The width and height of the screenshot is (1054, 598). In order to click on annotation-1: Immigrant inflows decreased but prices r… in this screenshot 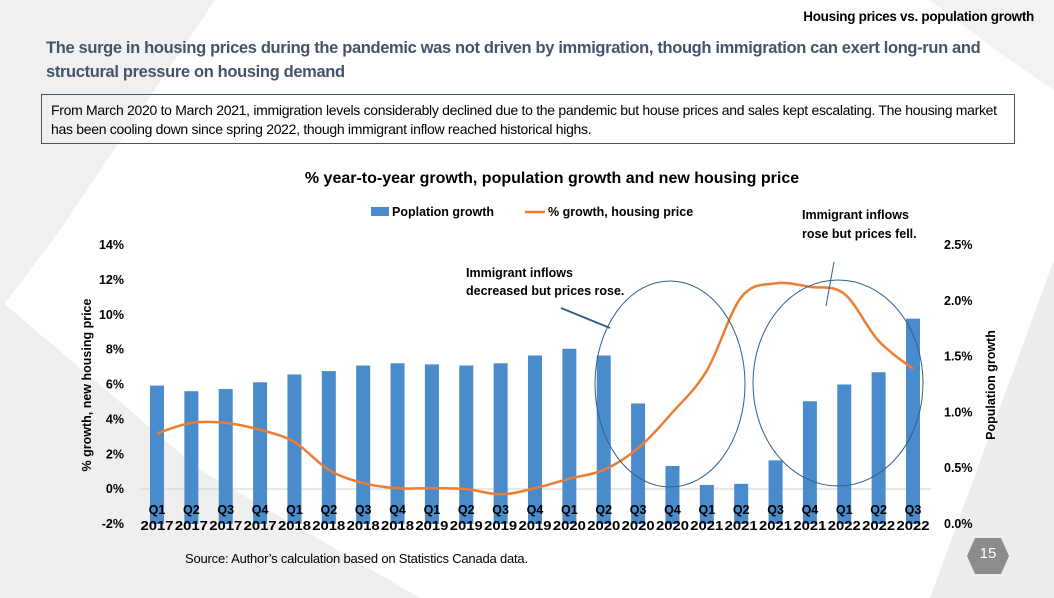, I will do `click(606, 377)`.